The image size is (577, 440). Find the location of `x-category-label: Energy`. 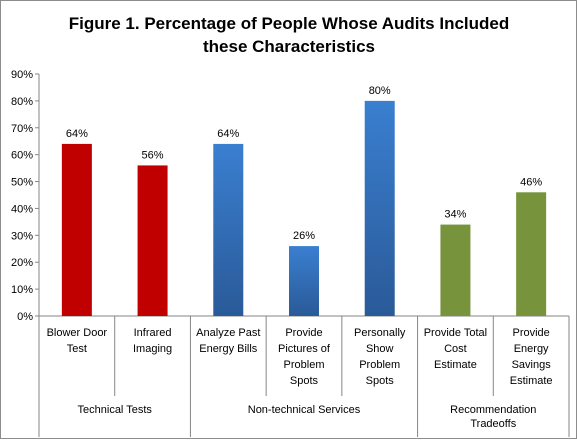

x-category-label: Energy is located at coordinates (531, 349).